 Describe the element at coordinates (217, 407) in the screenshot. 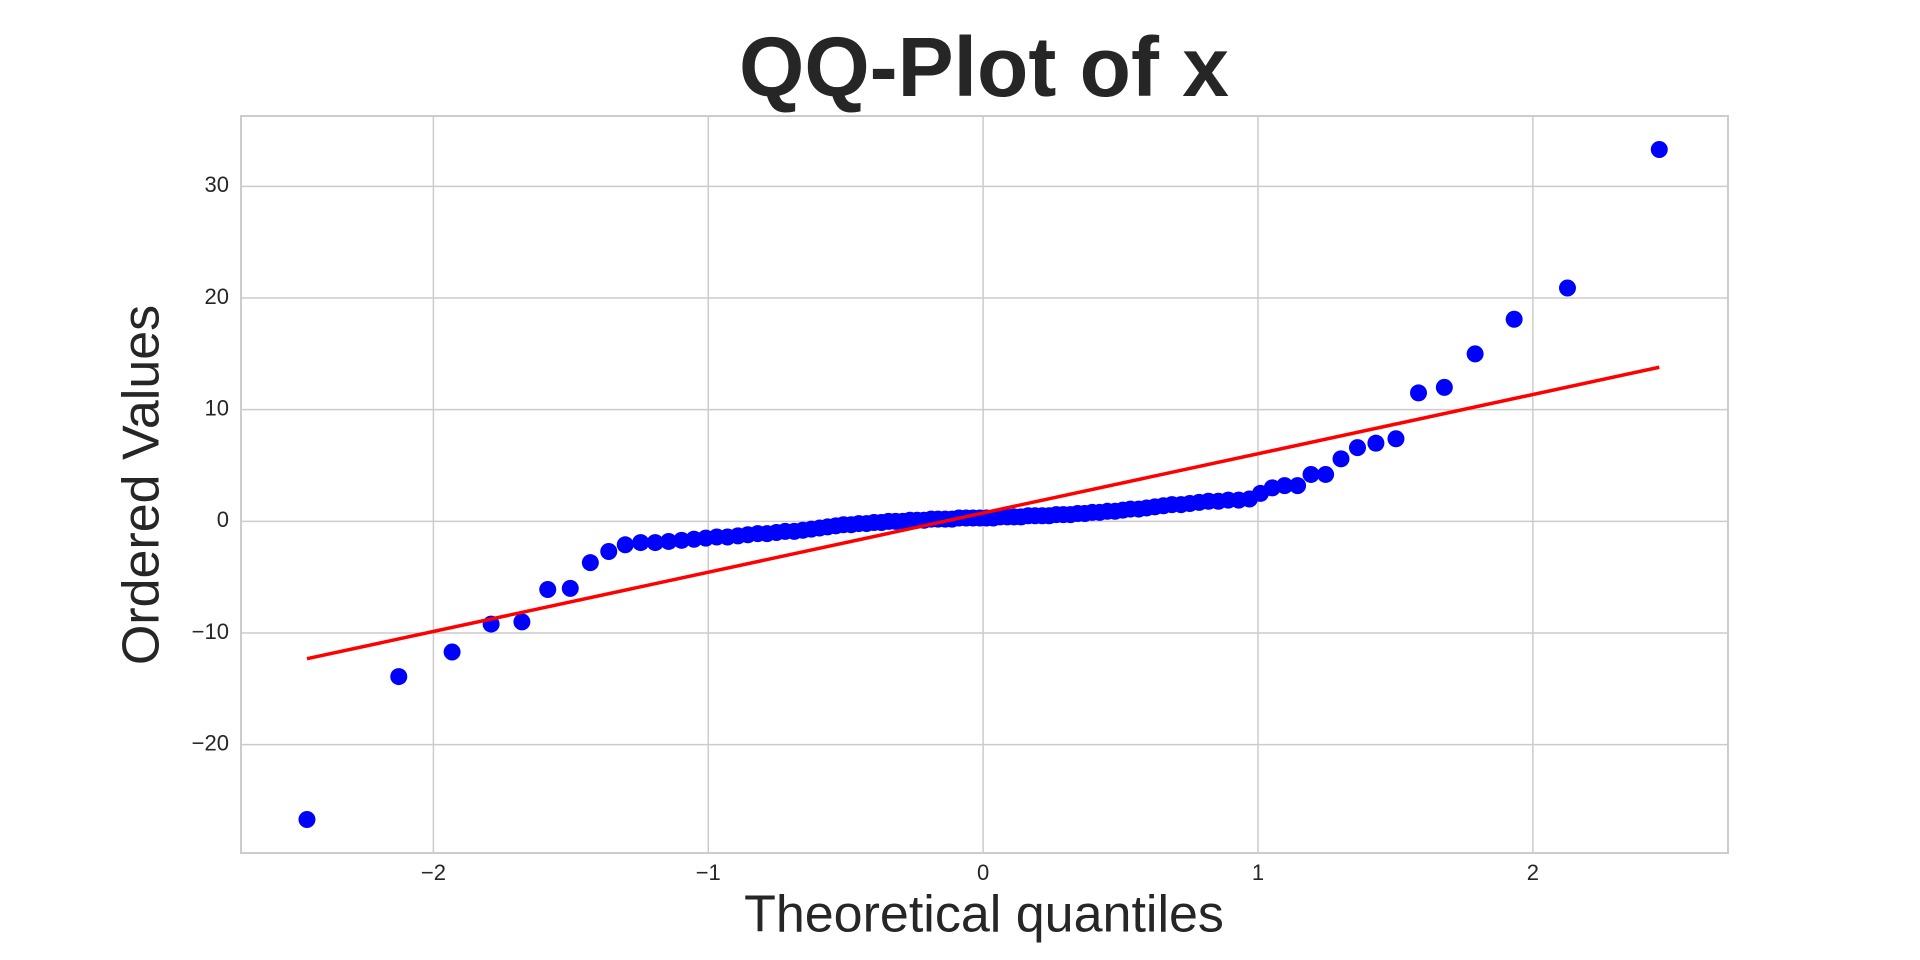

I see `y-tick-label: 10` at that location.